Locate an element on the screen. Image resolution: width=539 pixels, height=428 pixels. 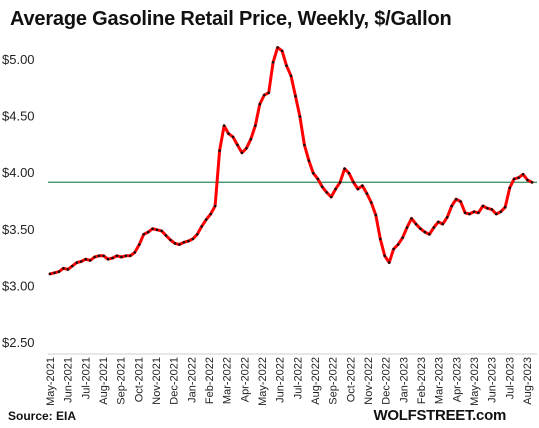
x-tick-label: Feb-2022 is located at coordinates (210, 380).